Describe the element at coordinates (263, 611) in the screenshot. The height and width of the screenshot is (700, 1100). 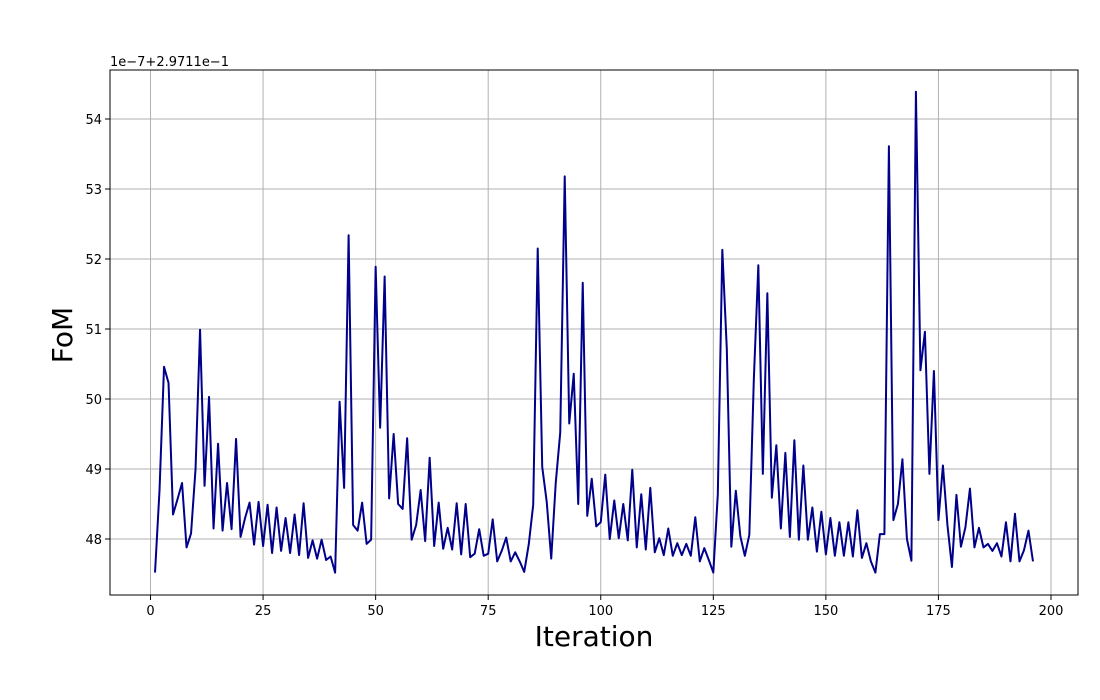
I see `x-tick-label: 25` at that location.